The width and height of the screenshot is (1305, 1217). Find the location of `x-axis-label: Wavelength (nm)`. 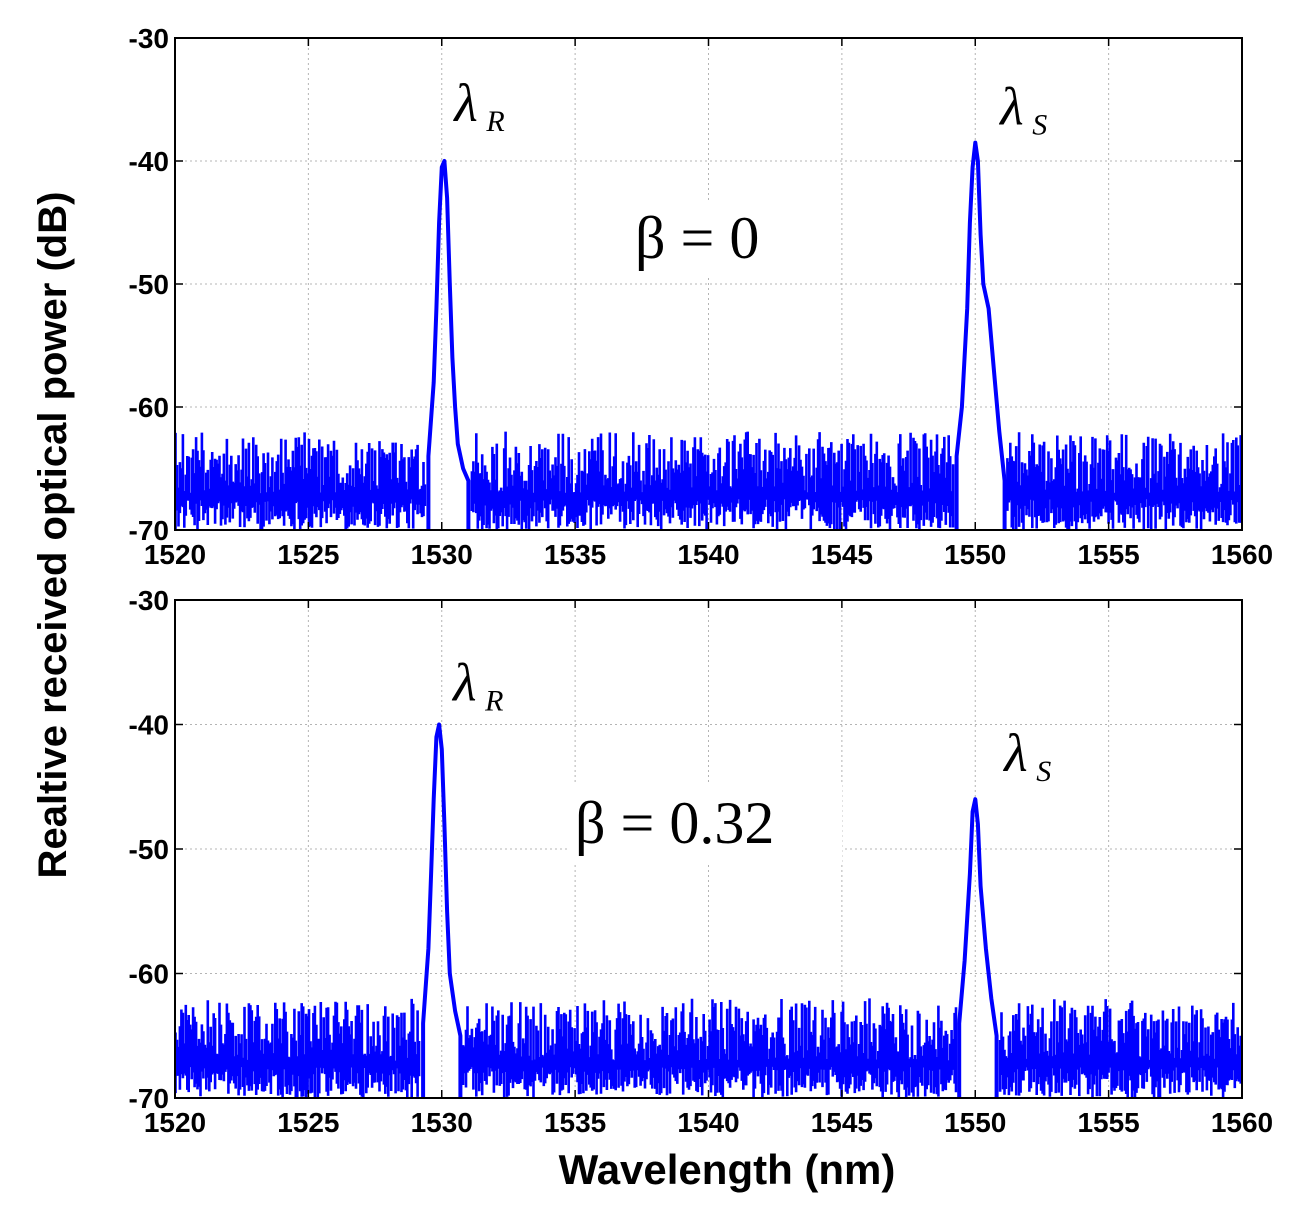

x-axis-label: Wavelength (nm) is located at coordinates (727, 1169).